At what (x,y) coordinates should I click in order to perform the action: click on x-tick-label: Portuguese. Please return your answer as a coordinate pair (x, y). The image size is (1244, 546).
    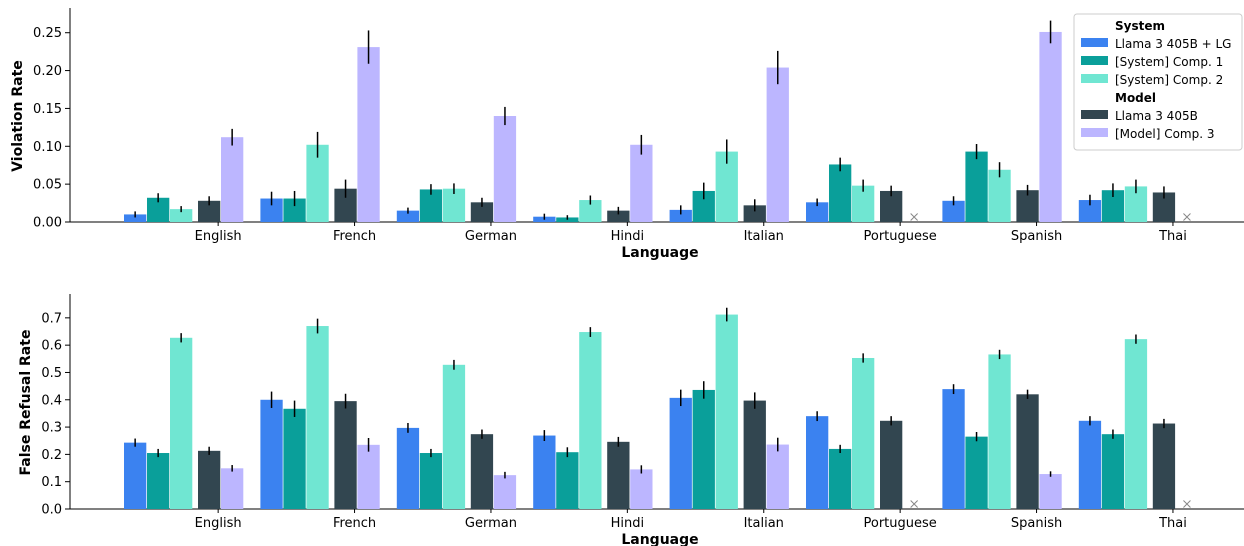
    Looking at the image, I should click on (900, 236).